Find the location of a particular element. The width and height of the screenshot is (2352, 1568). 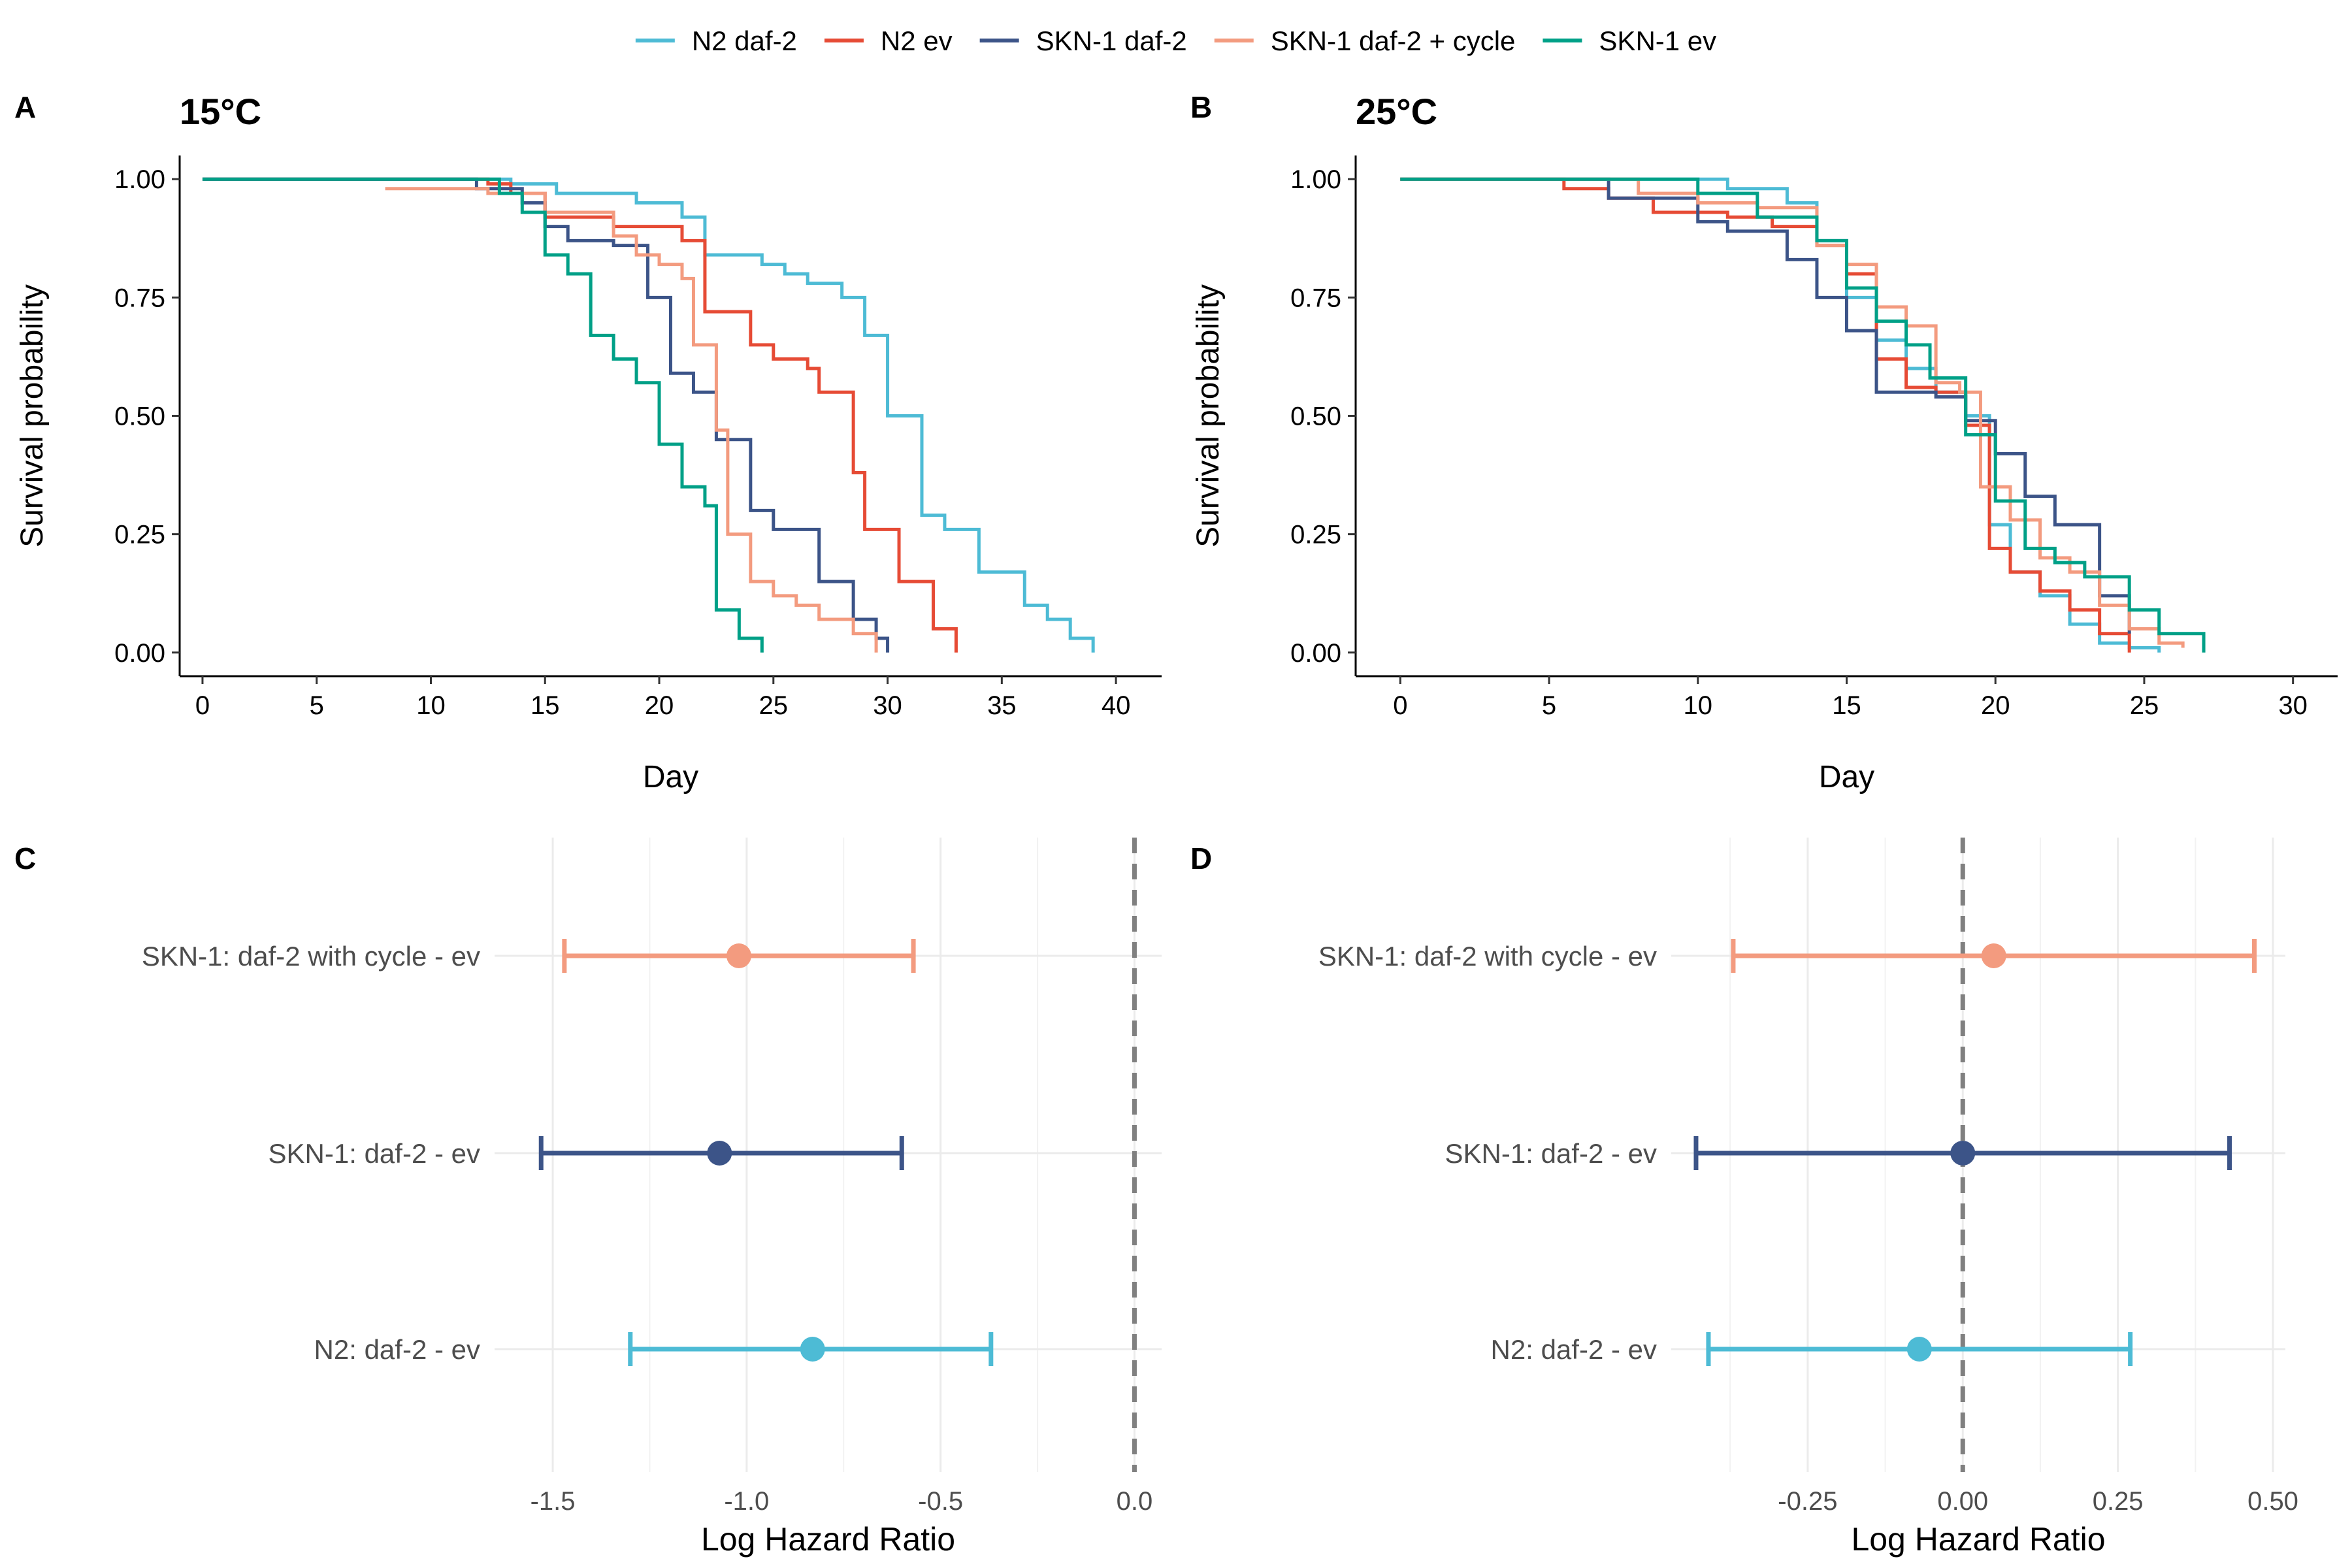

survival-curve-n2-ev is located at coordinates (1765, 415).